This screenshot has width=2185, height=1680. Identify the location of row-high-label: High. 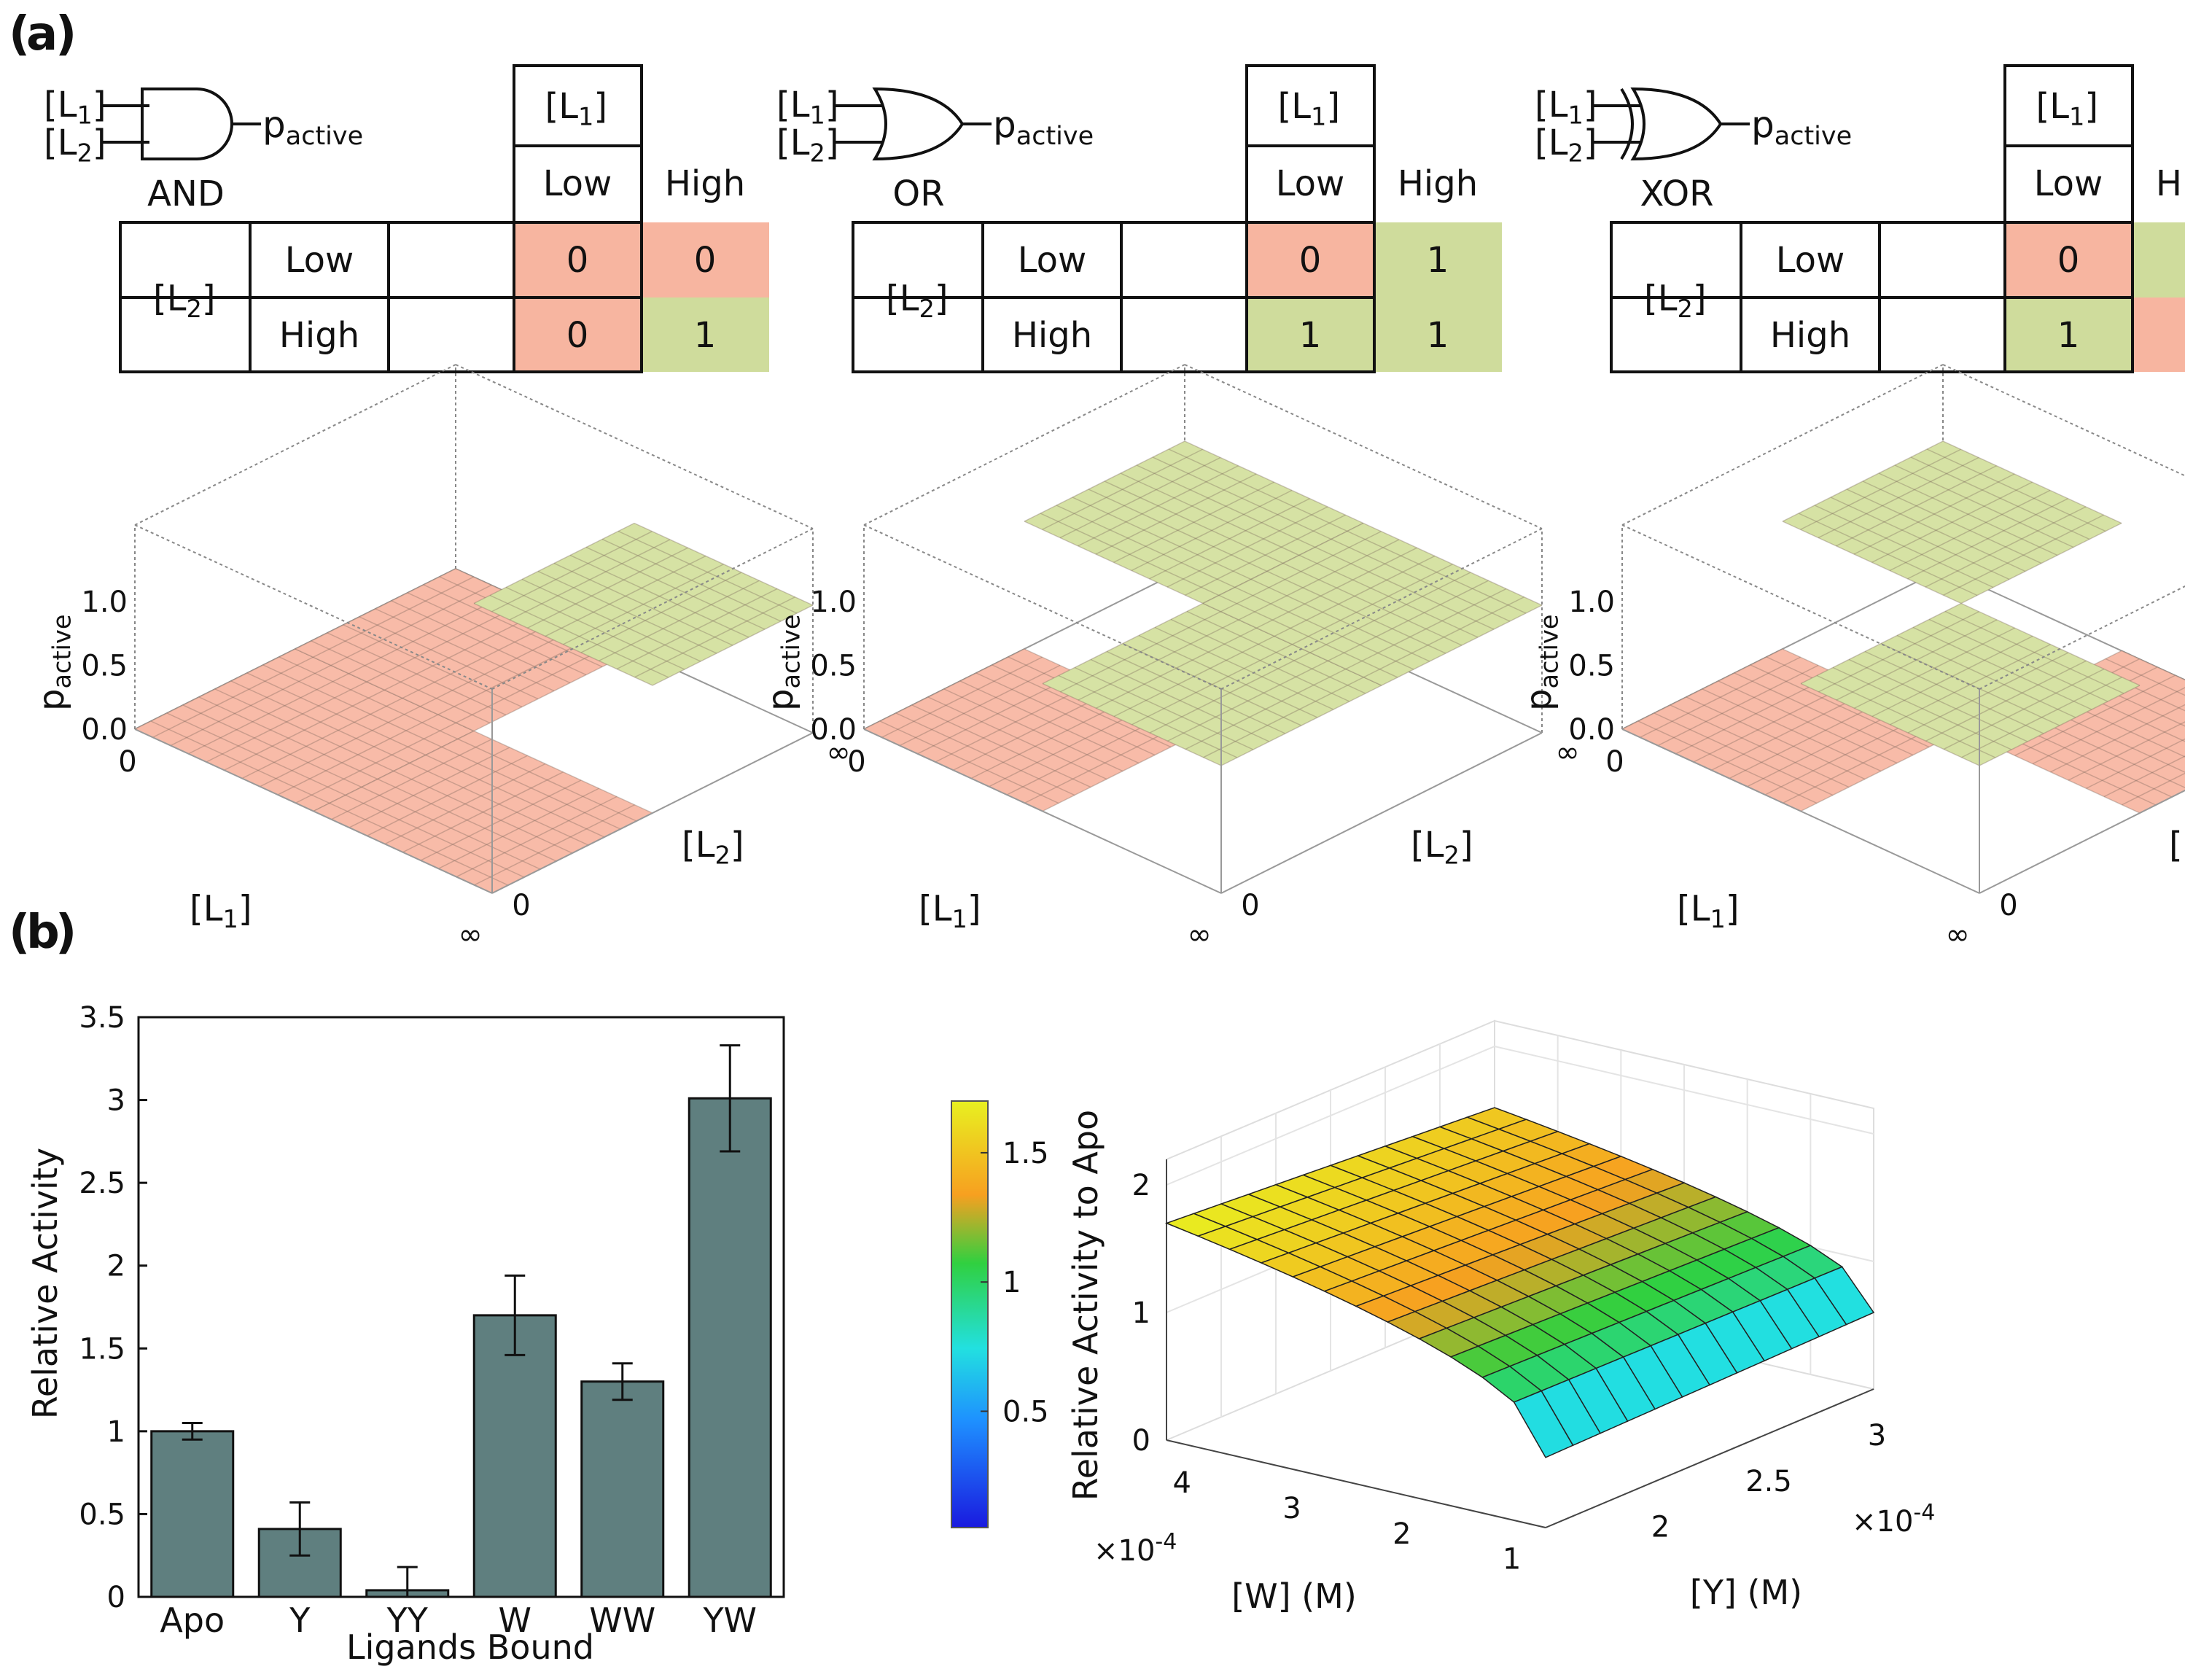
(1810, 335).